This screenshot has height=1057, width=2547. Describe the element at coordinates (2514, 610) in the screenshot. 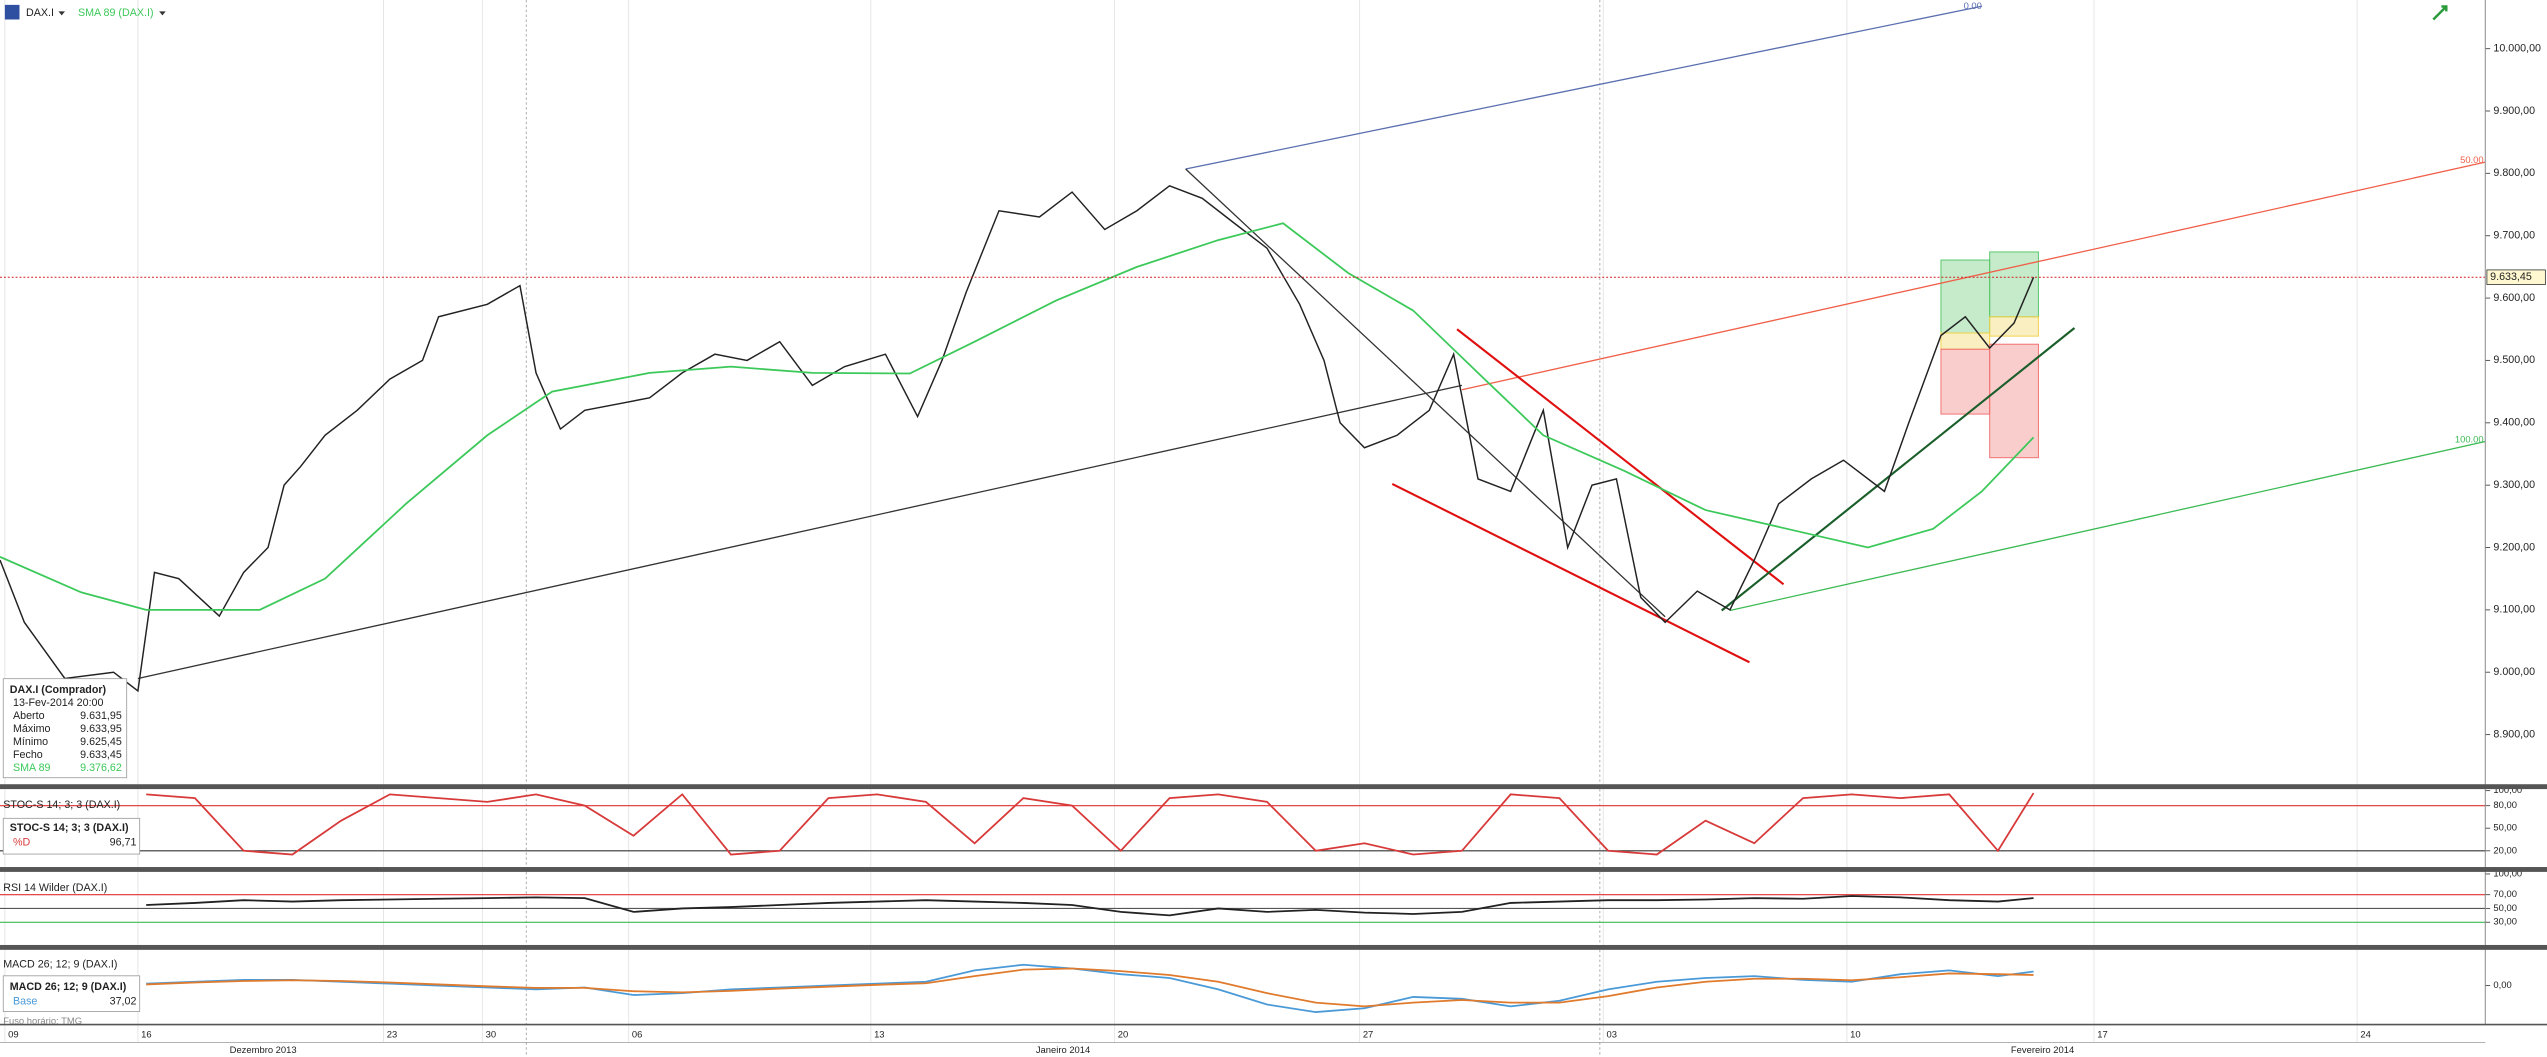

I see `y-tick-label: 9.100,00` at that location.